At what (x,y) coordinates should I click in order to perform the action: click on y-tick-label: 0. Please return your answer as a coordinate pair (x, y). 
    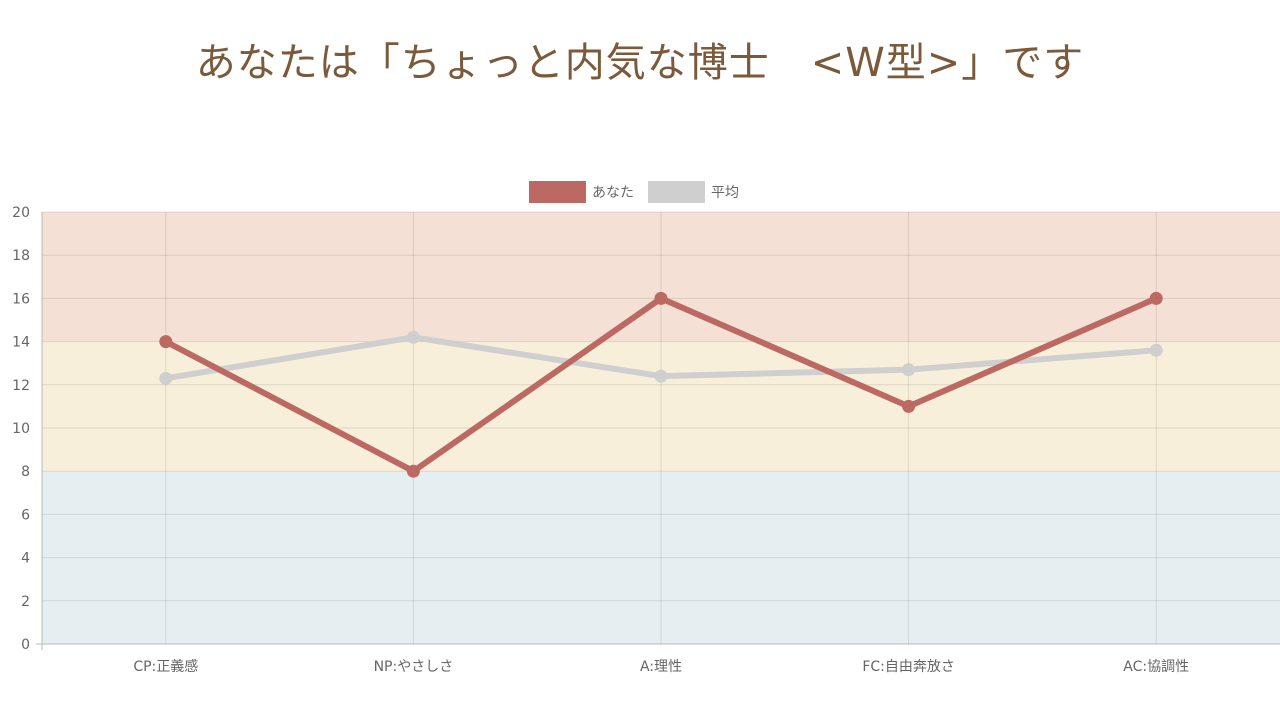
    Looking at the image, I should click on (25, 645).